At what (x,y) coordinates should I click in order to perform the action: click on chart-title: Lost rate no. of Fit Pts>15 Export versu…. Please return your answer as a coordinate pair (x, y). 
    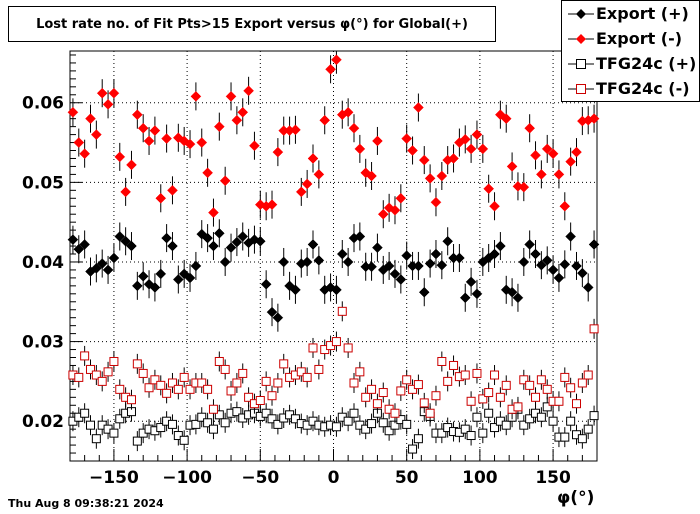
    Looking at the image, I should click on (252, 24).